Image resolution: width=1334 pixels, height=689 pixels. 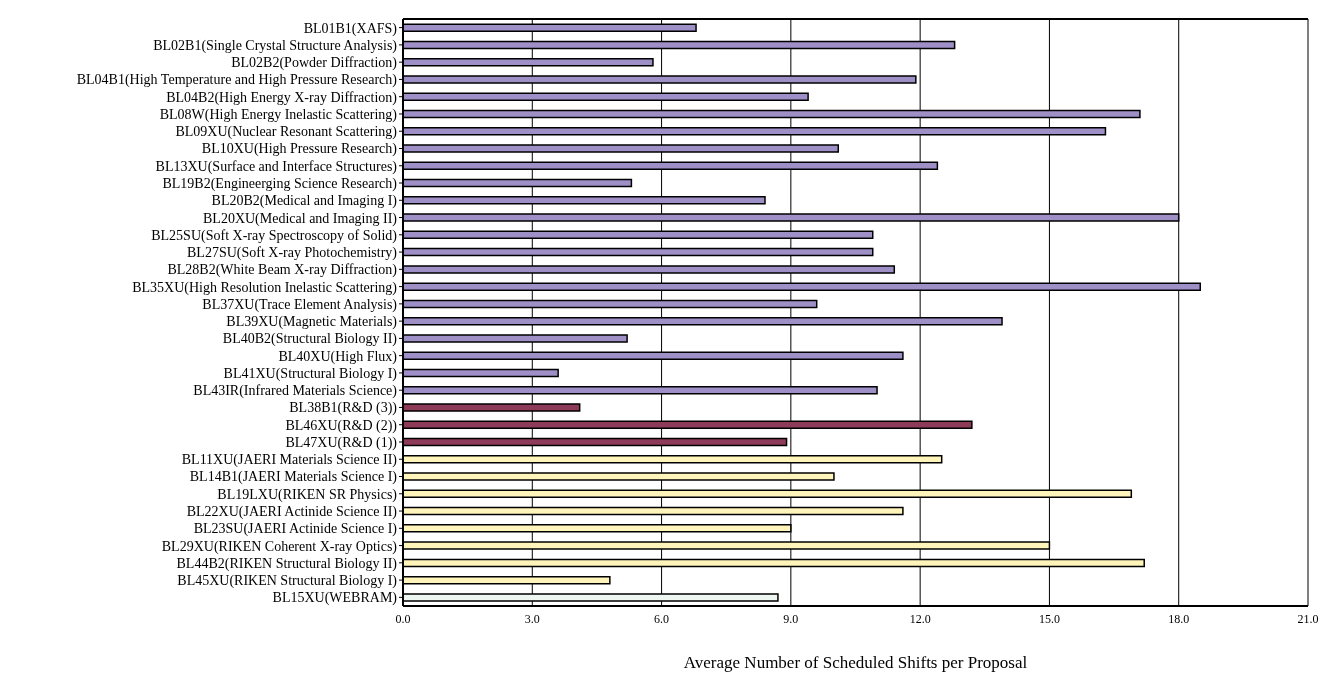 I want to click on y-tick-label: BL25SU(Soft X-ray Spectroscopy of Solid), so click(x=274, y=235).